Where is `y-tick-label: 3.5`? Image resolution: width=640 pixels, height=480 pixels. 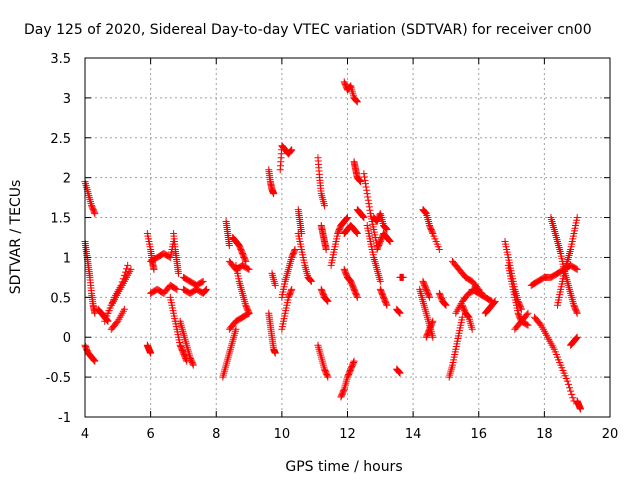 y-tick-label: 3.5 is located at coordinates (60, 59).